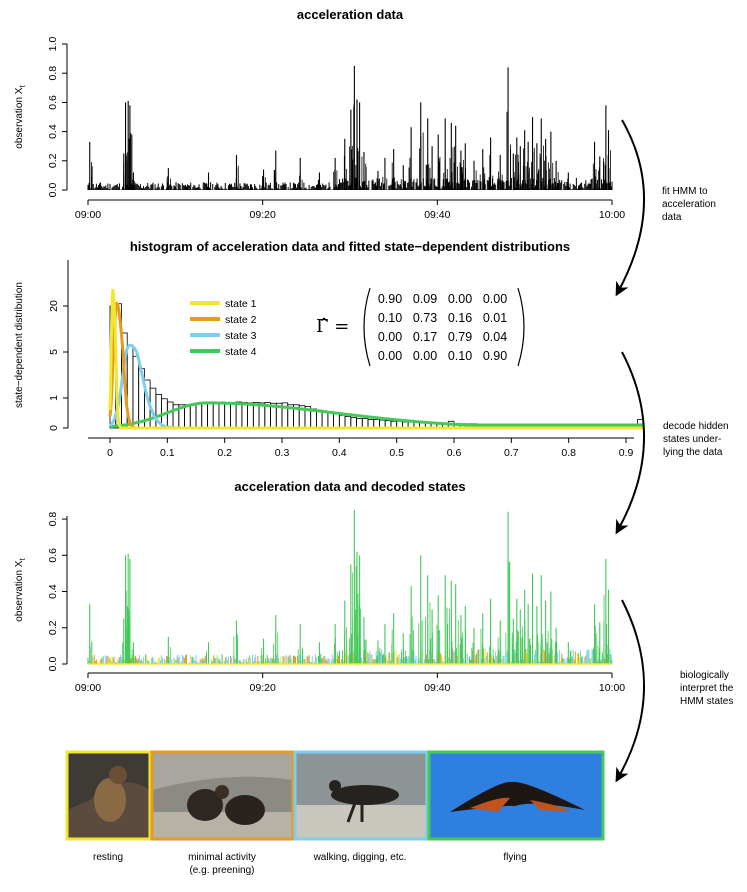 The height and width of the screenshot is (892, 747). What do you see at coordinates (54, 398) in the screenshot?
I see `y-tick-label: 1` at bounding box center [54, 398].